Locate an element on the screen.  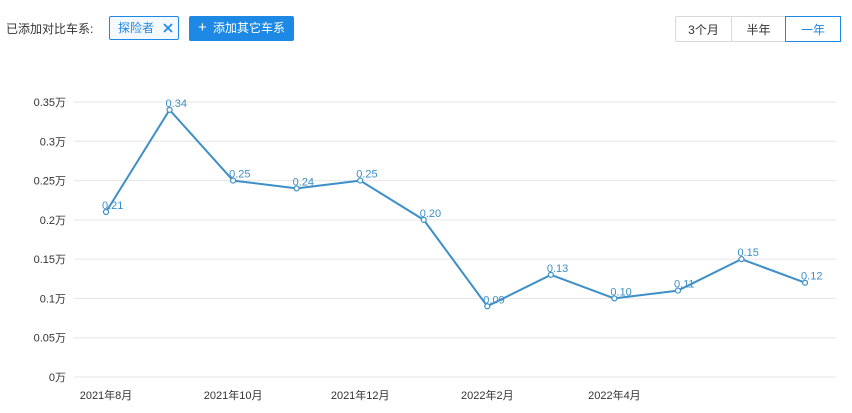
value-label: 0.15 is located at coordinates (748, 253).